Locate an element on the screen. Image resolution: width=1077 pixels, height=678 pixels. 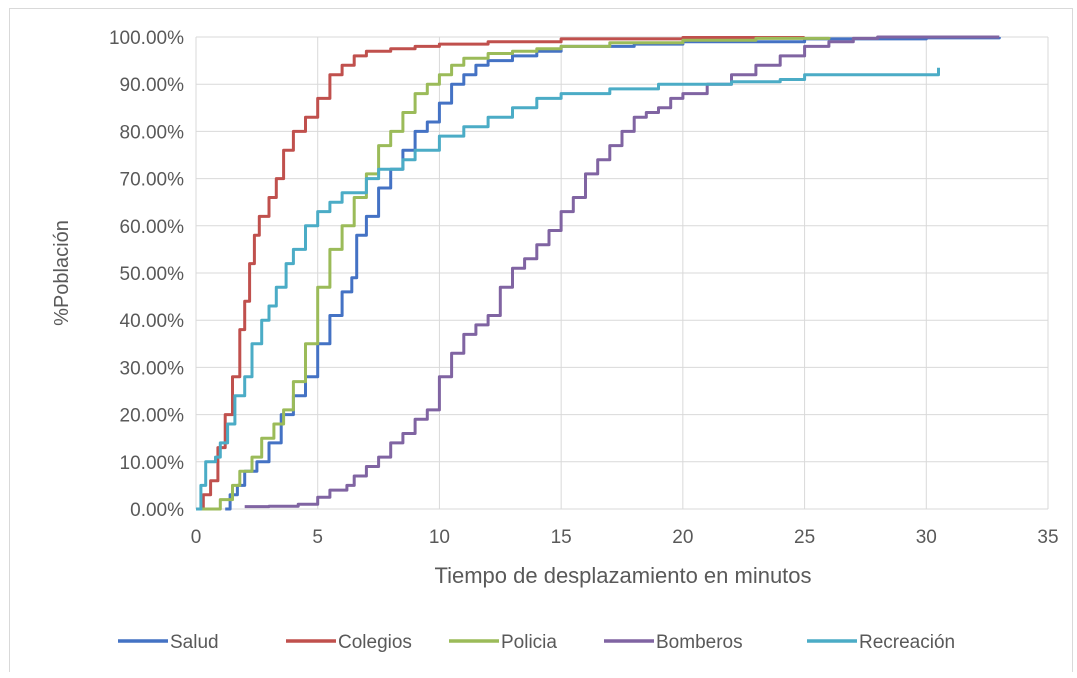
x-axis-ticks: 0 5 10 15 20 25 30 35 is located at coordinates (625, 537).